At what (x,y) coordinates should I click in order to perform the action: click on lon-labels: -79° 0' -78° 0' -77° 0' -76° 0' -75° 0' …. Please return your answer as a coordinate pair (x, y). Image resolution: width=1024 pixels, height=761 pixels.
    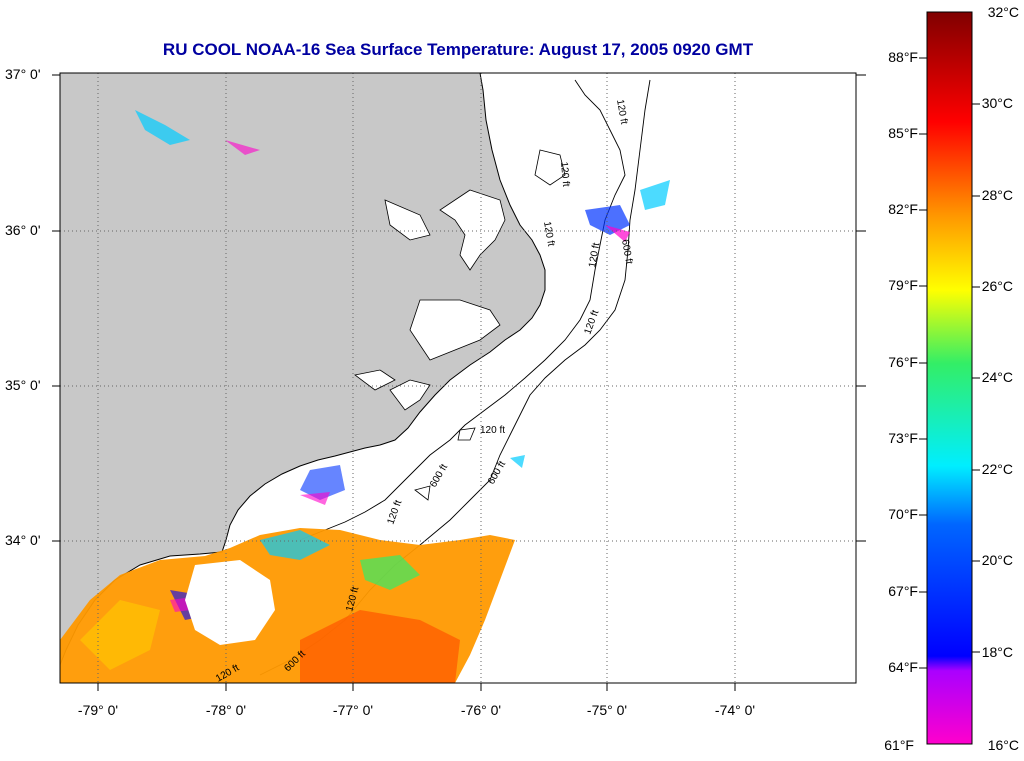
    Looking at the image, I should click on (416, 710).